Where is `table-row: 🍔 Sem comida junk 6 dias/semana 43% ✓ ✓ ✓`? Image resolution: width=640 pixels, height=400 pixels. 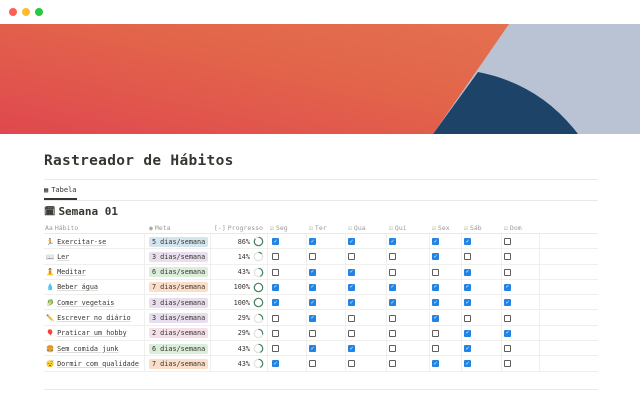 table-row: 🍔 Sem comida junk 6 dias/semana 43% ✓ ✓ ✓ is located at coordinates (321, 349).